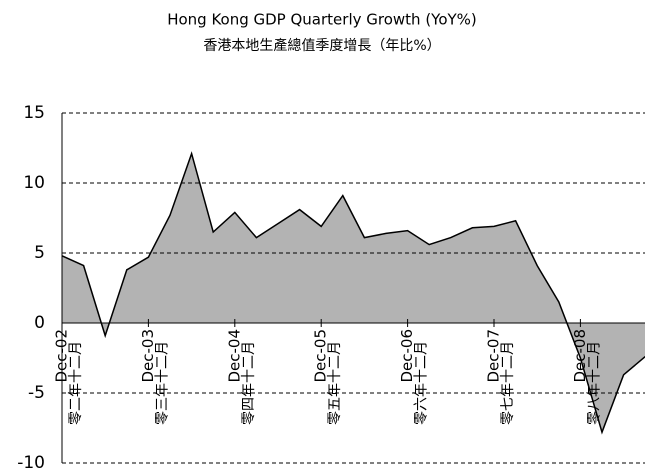 Image resolution: width=645 pixels, height=470 pixels. I want to click on x-tick-label: Dec-06, so click(407, 356).